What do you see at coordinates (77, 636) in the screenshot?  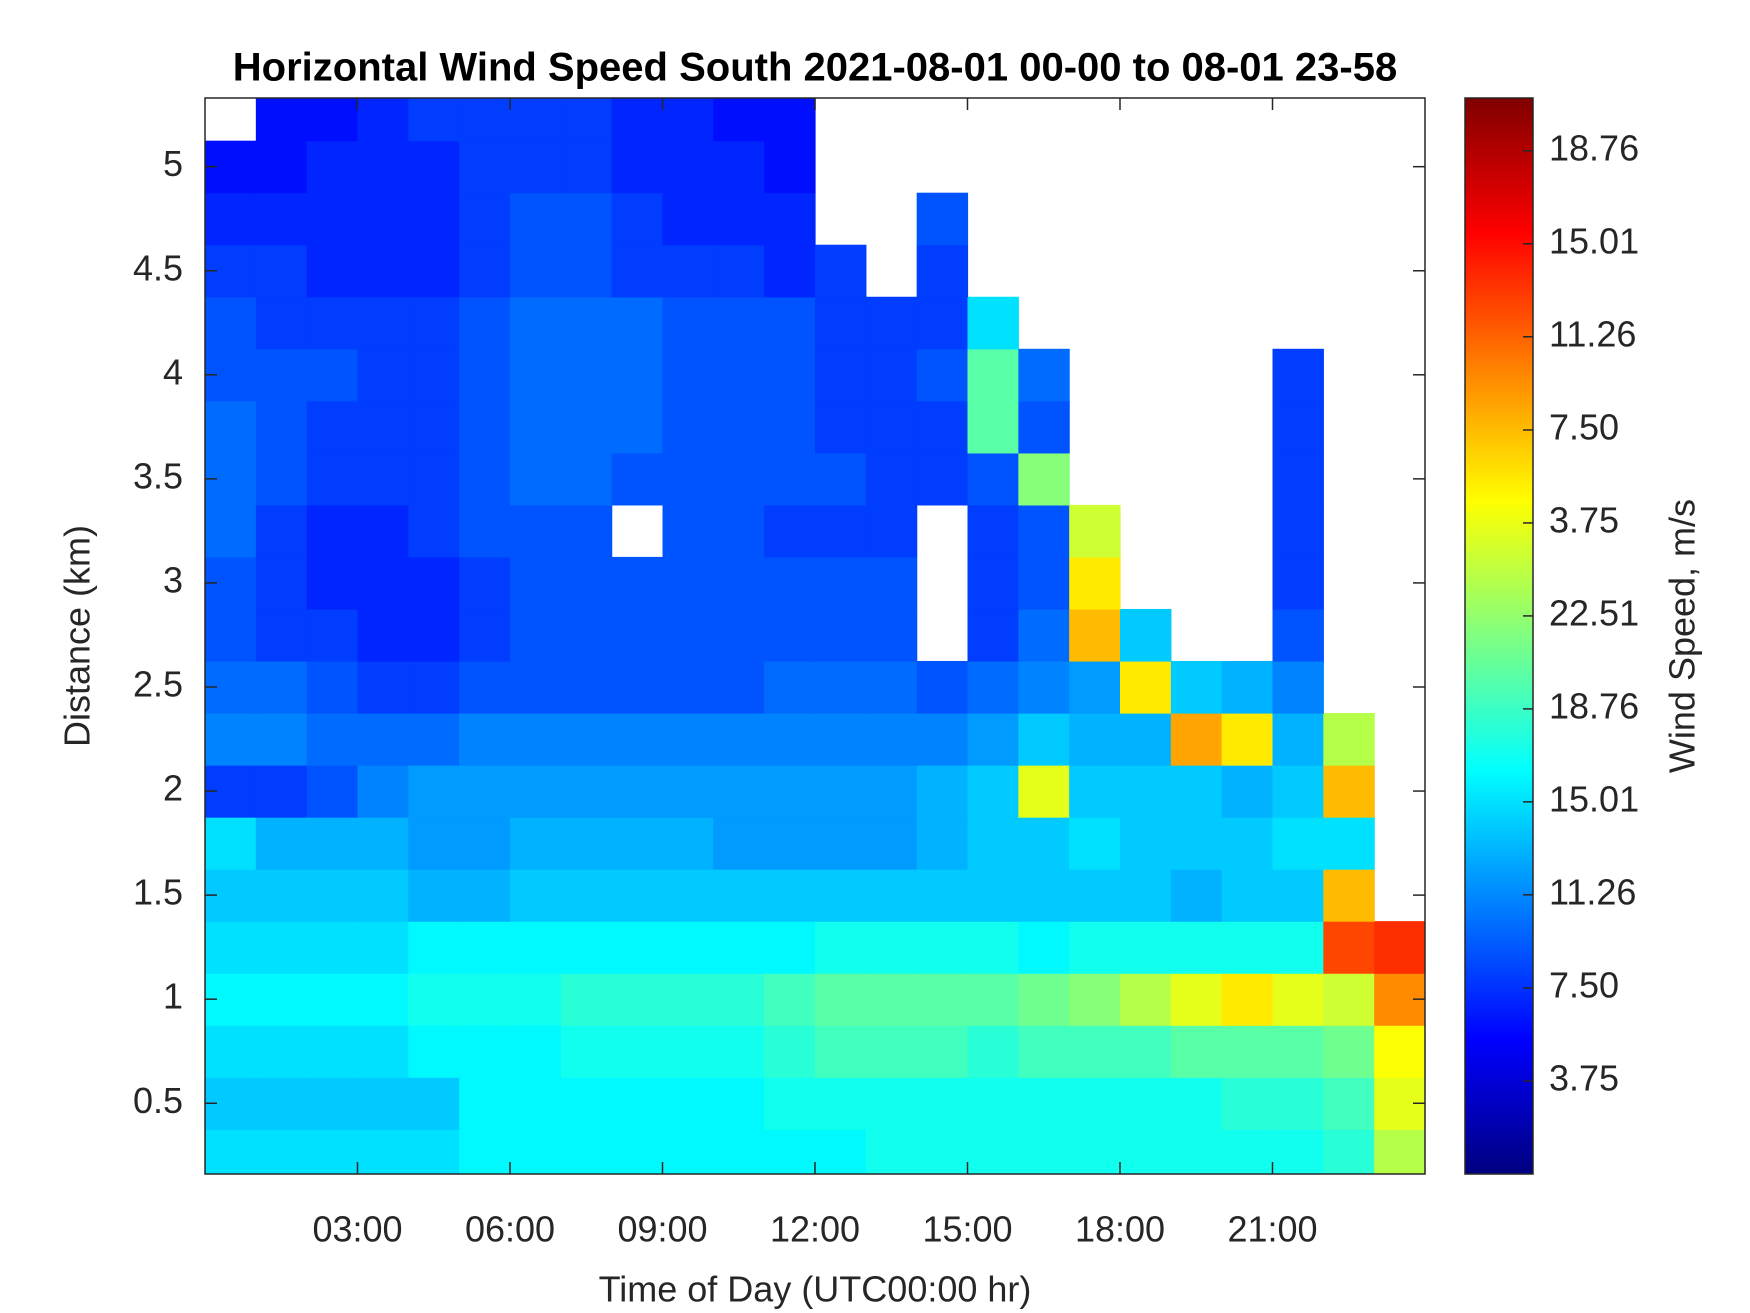 I see `y-axis-label: Distance (km)` at bounding box center [77, 636].